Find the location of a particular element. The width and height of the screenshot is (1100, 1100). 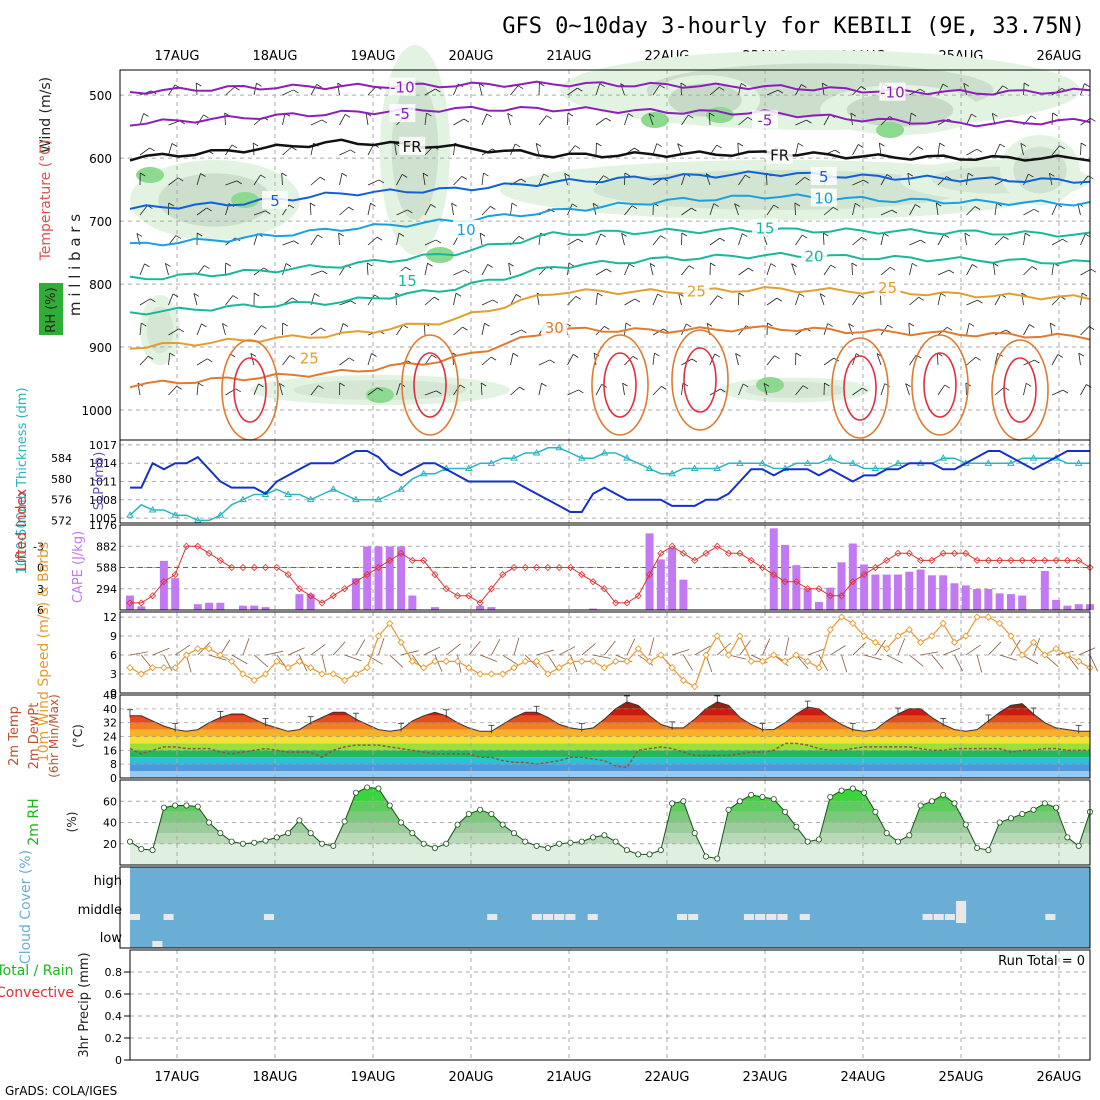

temperature-band is located at coordinates (610, 740).